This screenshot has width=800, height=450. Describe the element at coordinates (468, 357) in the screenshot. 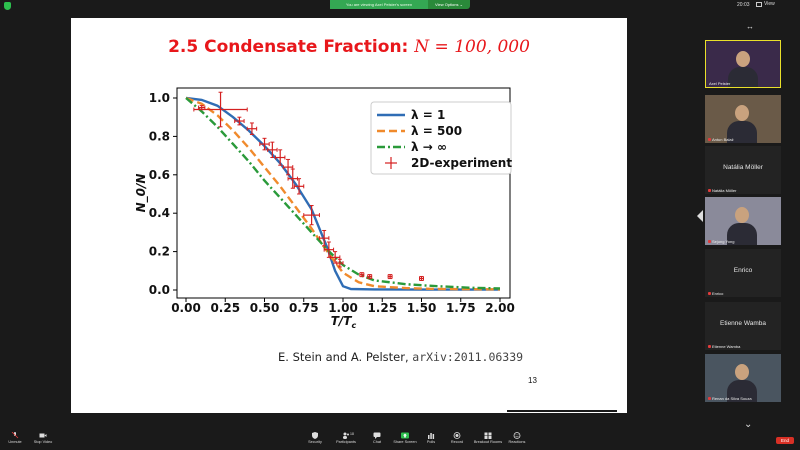

I see `citation-arxiv: arXiv:2011.06339` at that location.